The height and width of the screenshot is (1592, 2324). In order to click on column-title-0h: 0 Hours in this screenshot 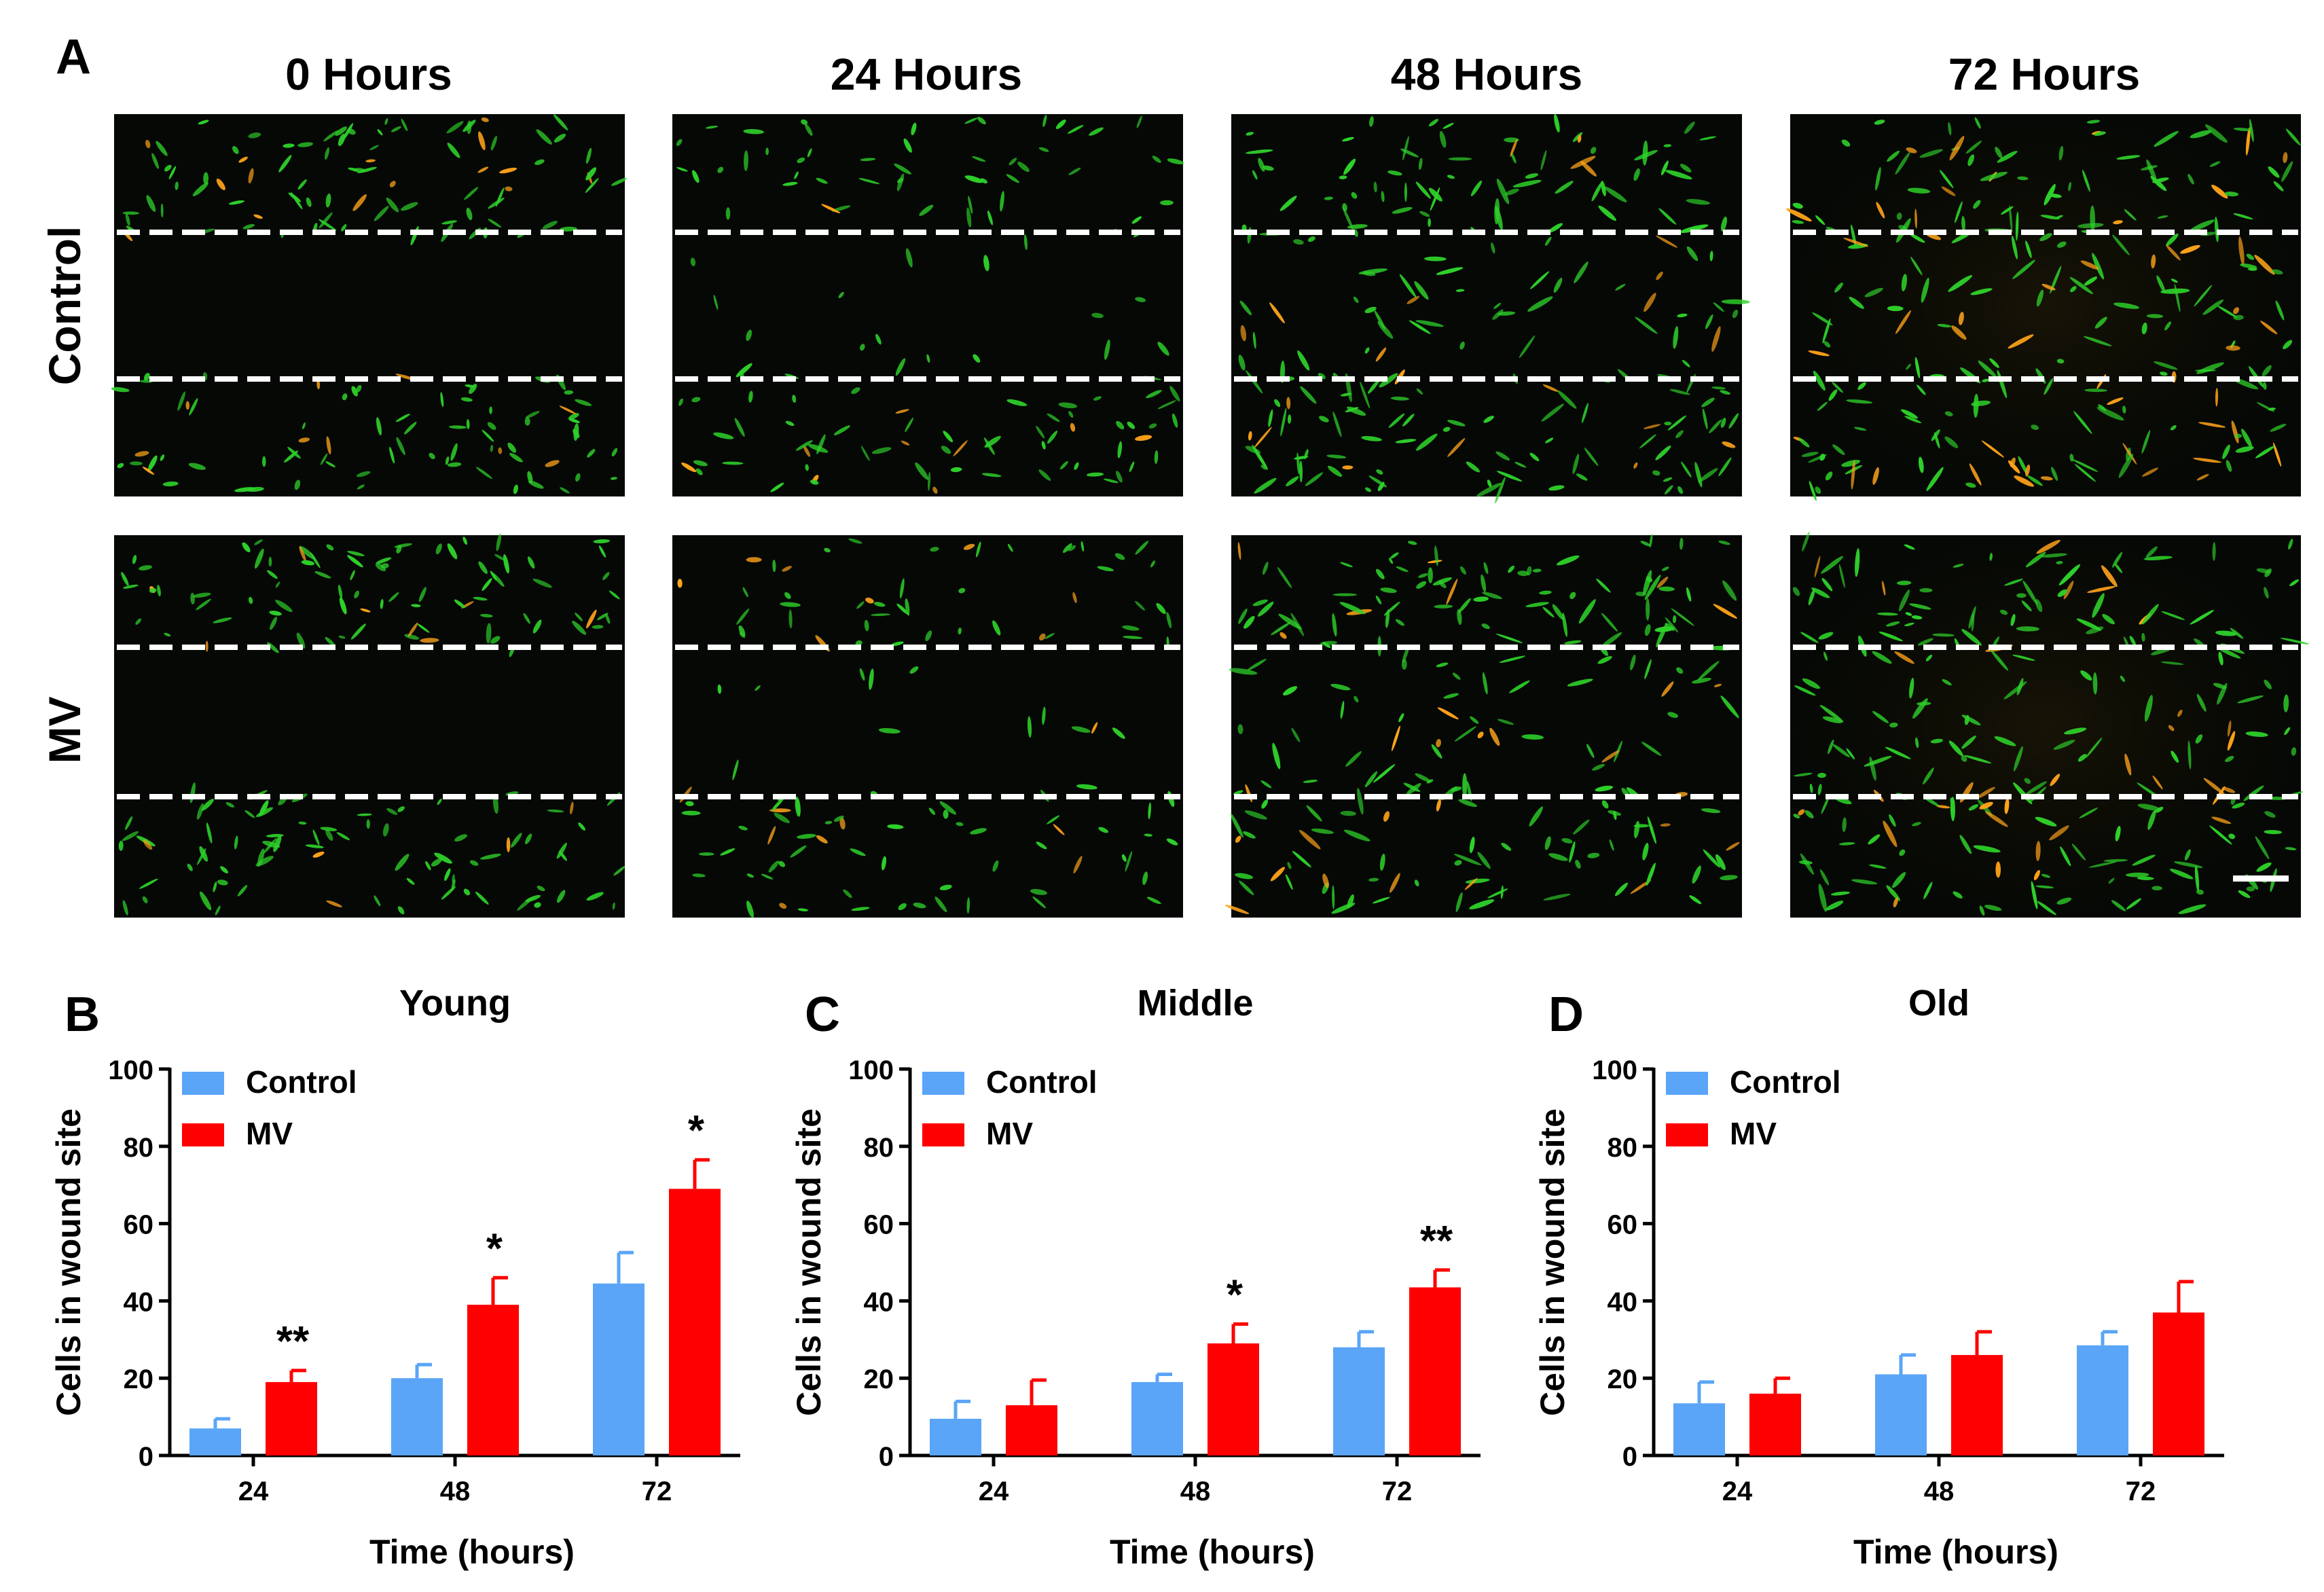, I will do `click(368, 74)`.